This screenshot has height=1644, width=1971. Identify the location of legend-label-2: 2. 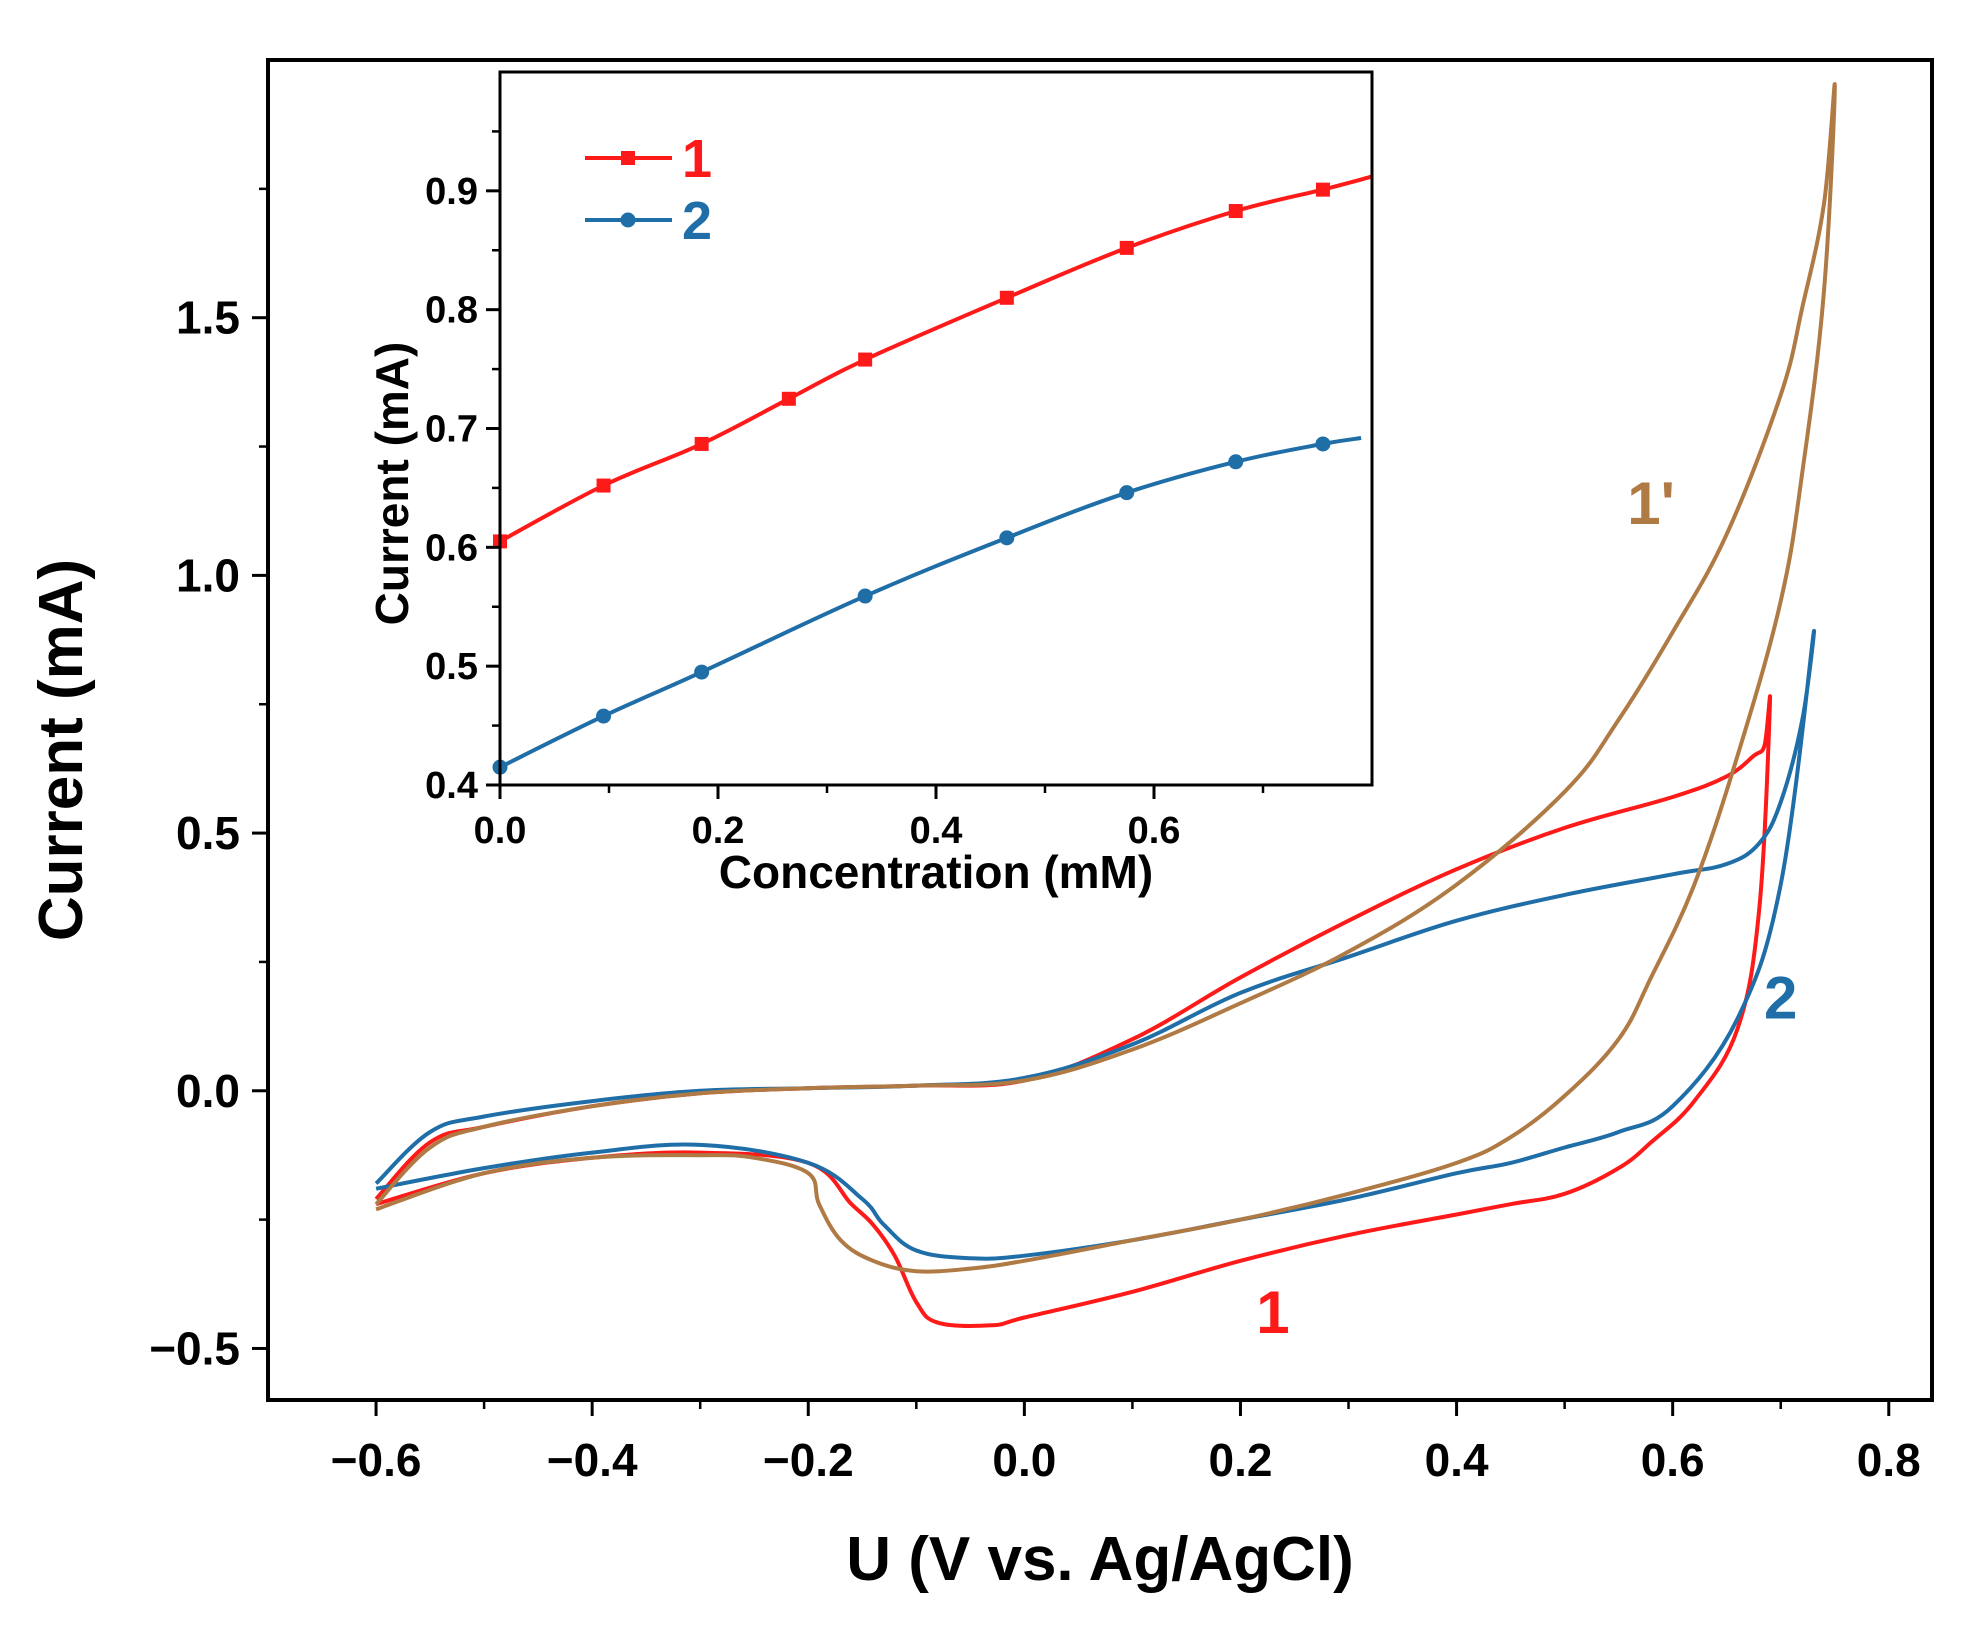
(697, 221).